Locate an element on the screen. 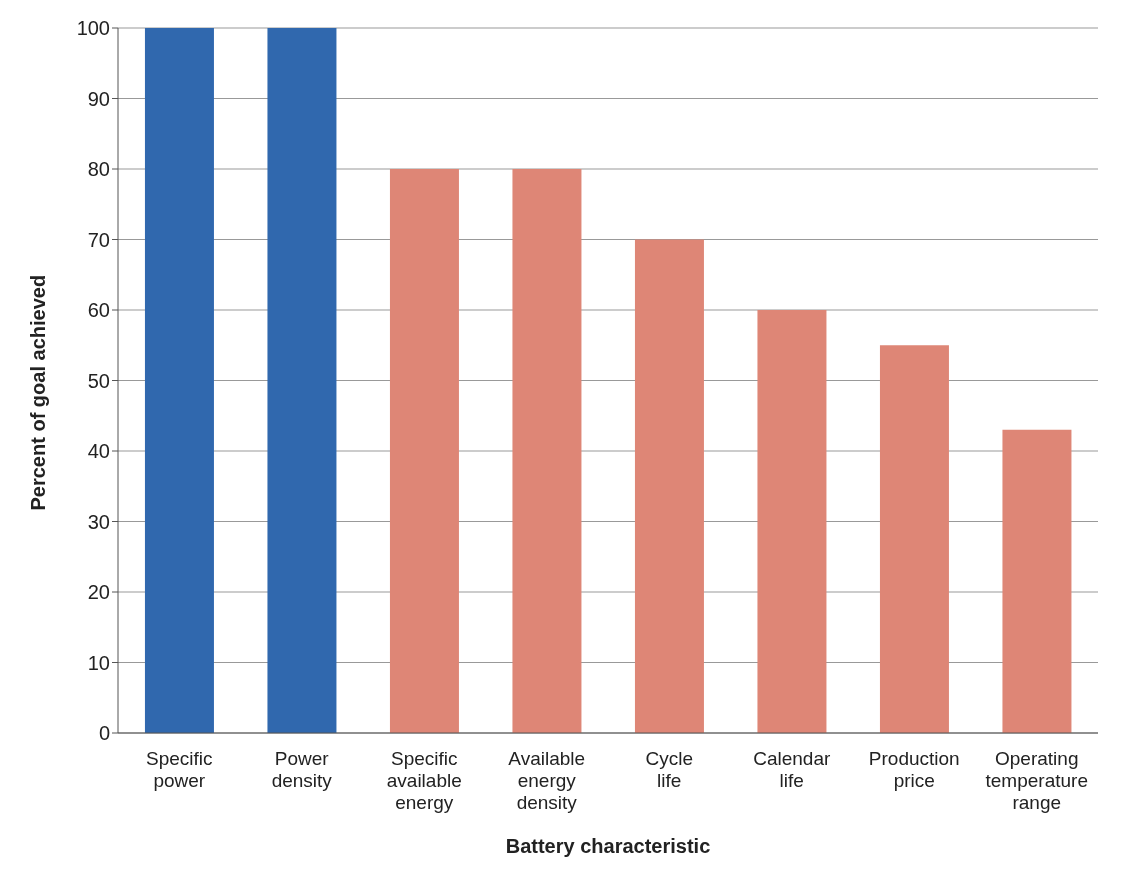 The width and height of the screenshot is (1135, 875). x-tick-label: Operating temperature range is located at coordinates (1036, 780).